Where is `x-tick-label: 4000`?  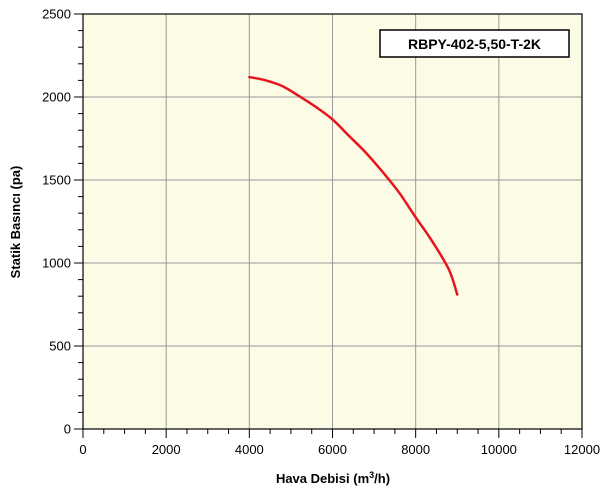
x-tick-label: 4000 is located at coordinates (249, 449).